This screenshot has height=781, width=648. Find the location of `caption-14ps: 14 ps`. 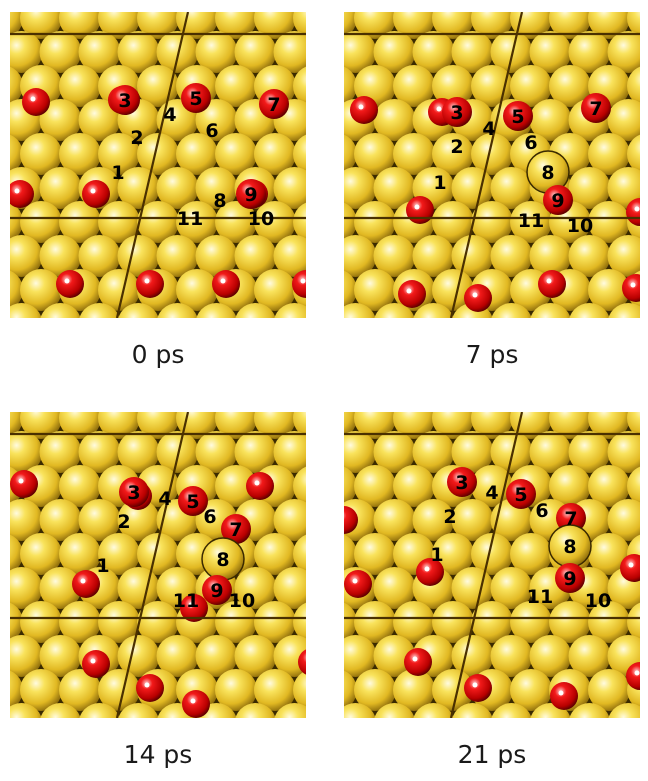

caption-14ps: 14 ps is located at coordinates (158, 754).